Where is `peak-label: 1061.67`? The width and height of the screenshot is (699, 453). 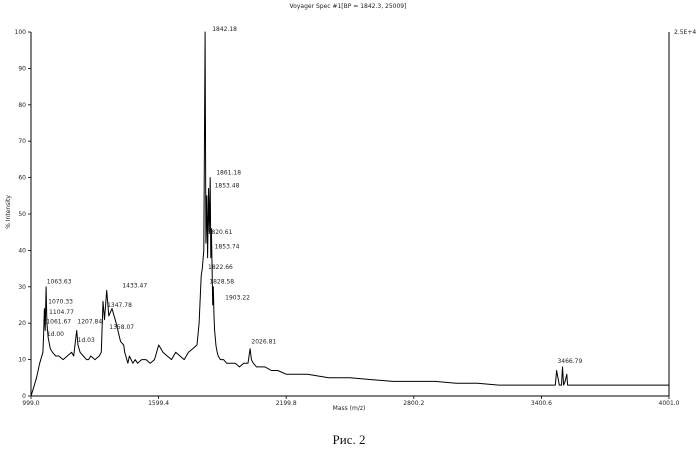 peak-label: 1061.67 is located at coordinates (58, 322).